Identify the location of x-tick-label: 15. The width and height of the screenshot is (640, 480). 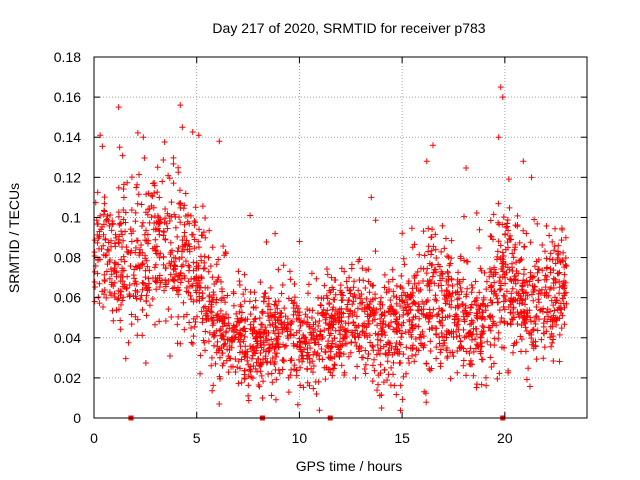
(402, 438).